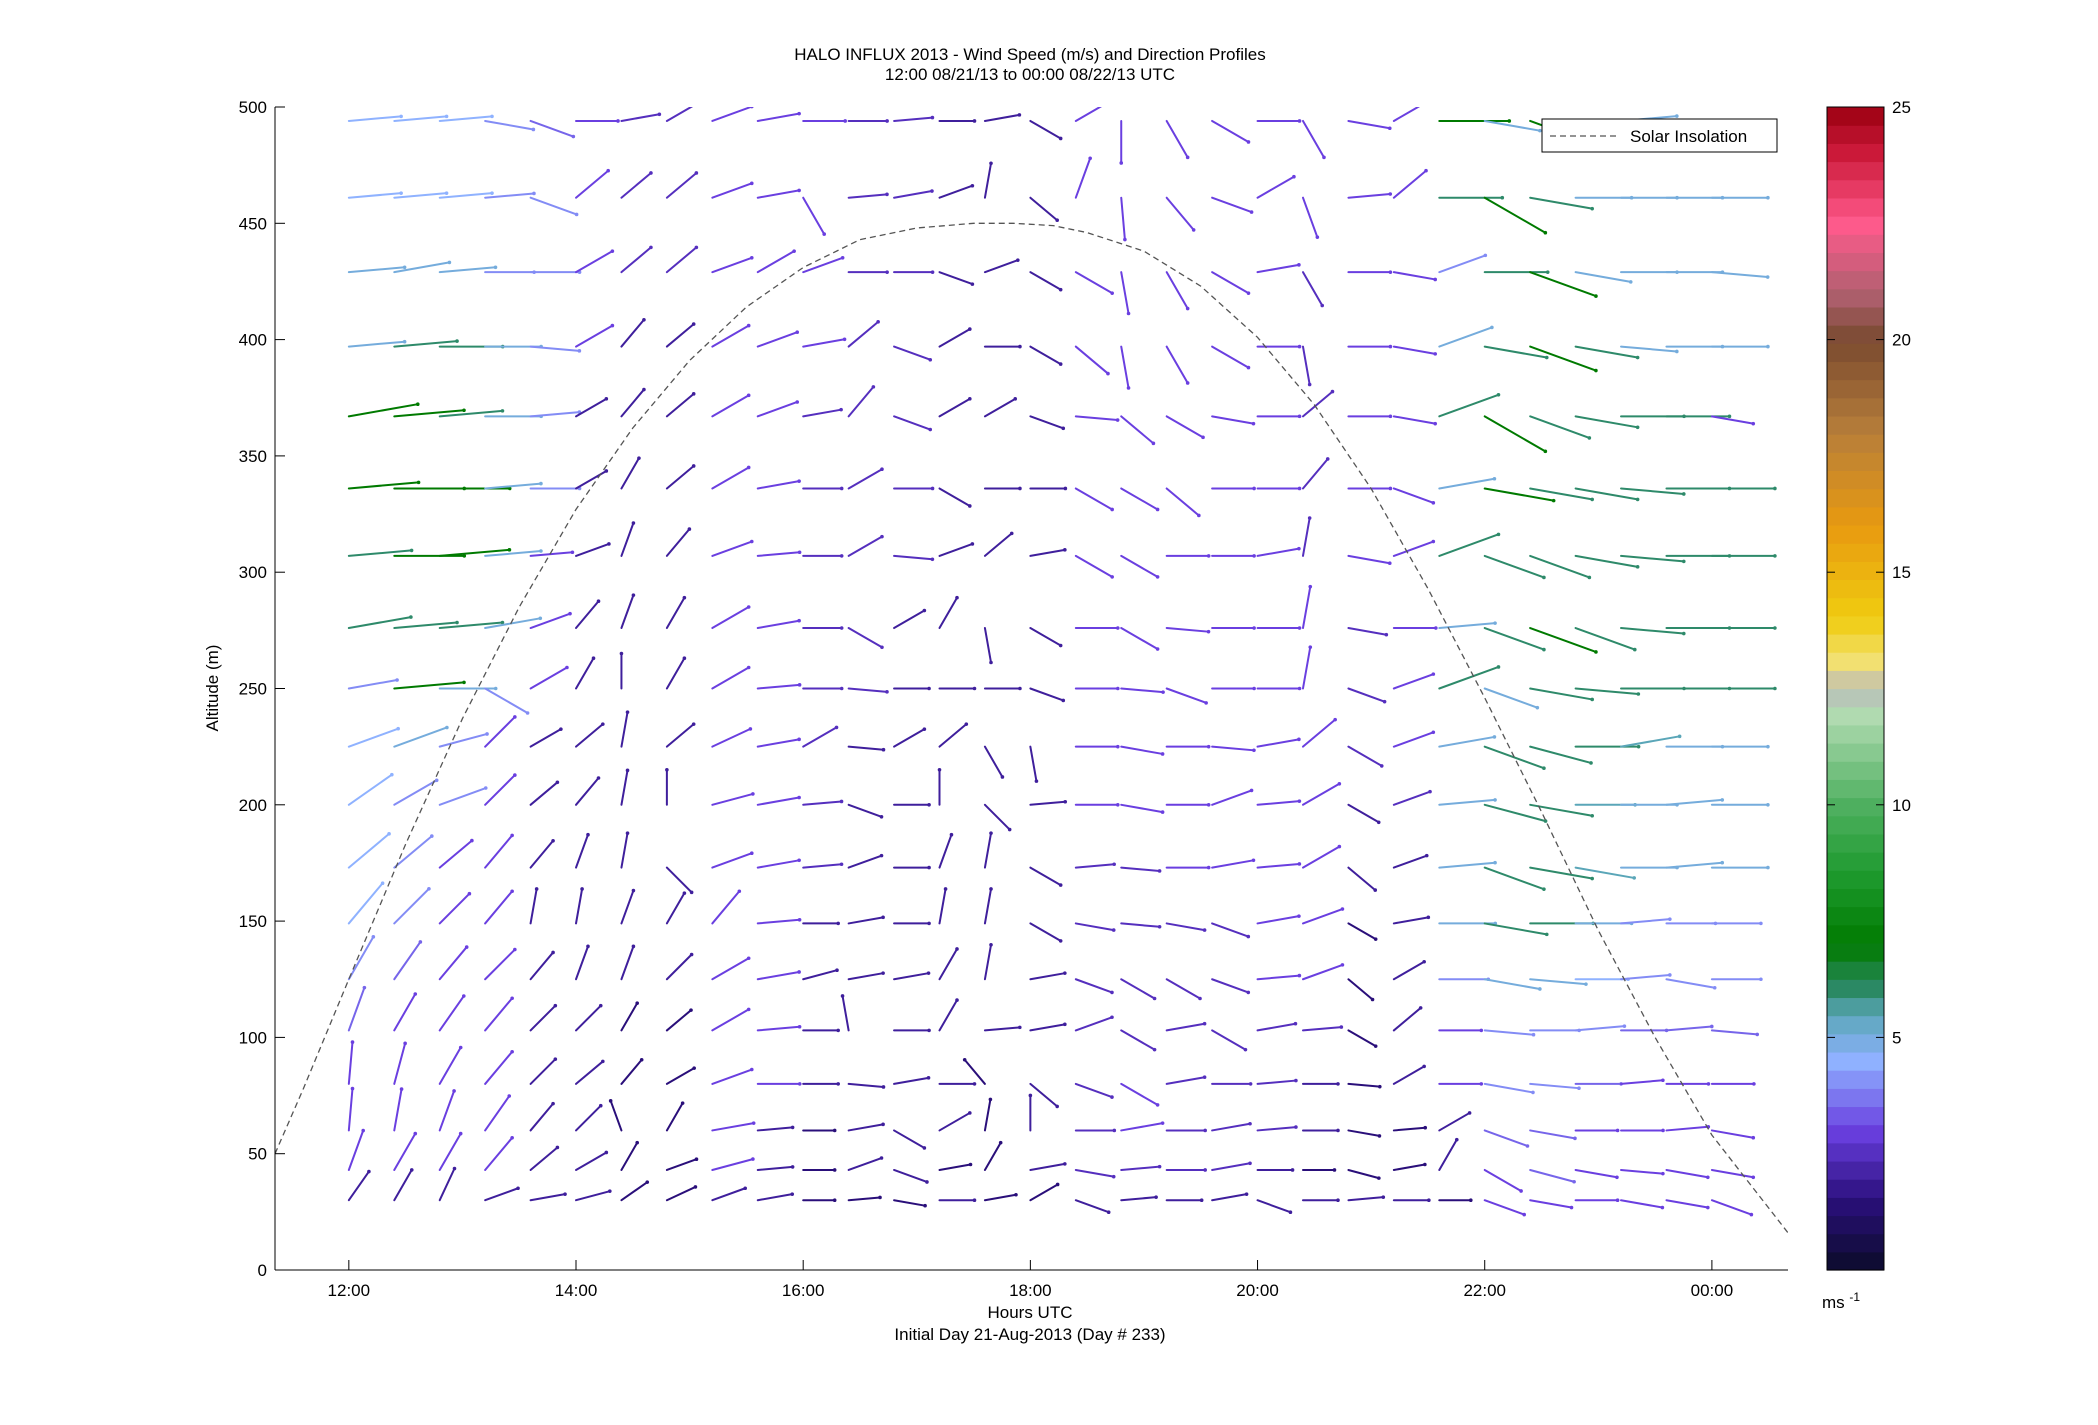  Describe the element at coordinates (1854, 1297) in the screenshot. I see `colorbar-unit-exponent: -1` at that location.